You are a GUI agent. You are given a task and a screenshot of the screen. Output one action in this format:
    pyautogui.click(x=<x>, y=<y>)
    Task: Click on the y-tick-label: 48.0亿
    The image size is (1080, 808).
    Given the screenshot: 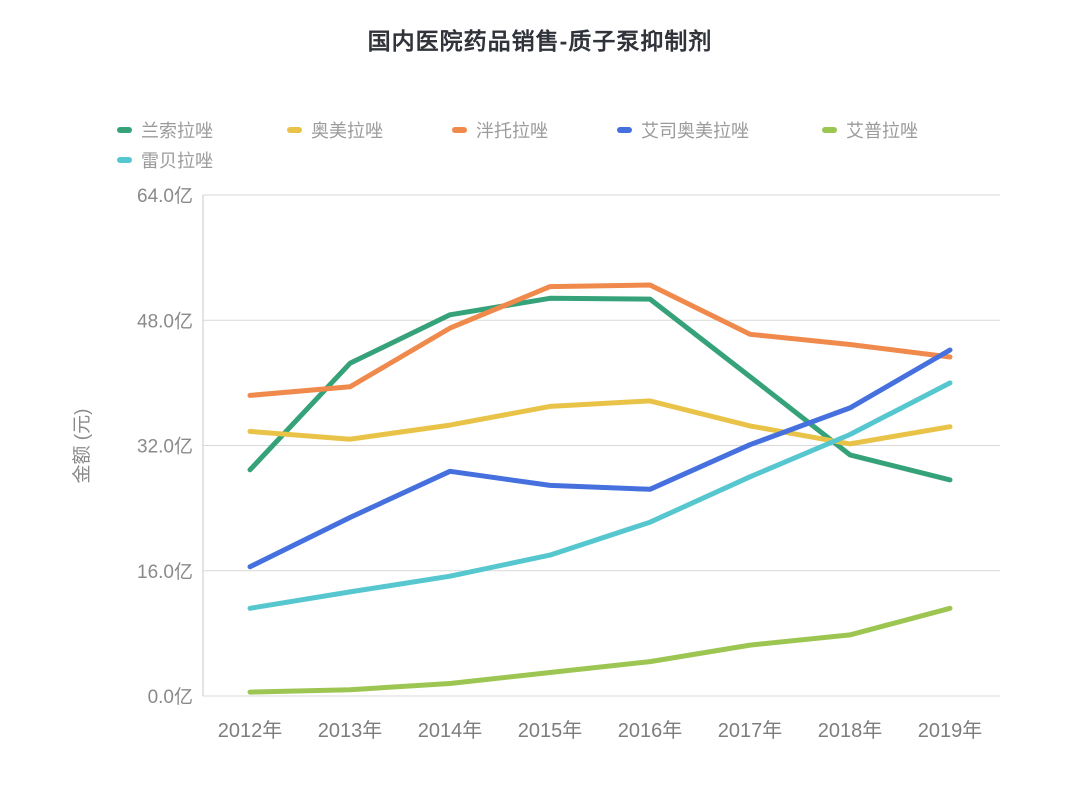 What is the action you would take?
    pyautogui.click(x=165, y=321)
    